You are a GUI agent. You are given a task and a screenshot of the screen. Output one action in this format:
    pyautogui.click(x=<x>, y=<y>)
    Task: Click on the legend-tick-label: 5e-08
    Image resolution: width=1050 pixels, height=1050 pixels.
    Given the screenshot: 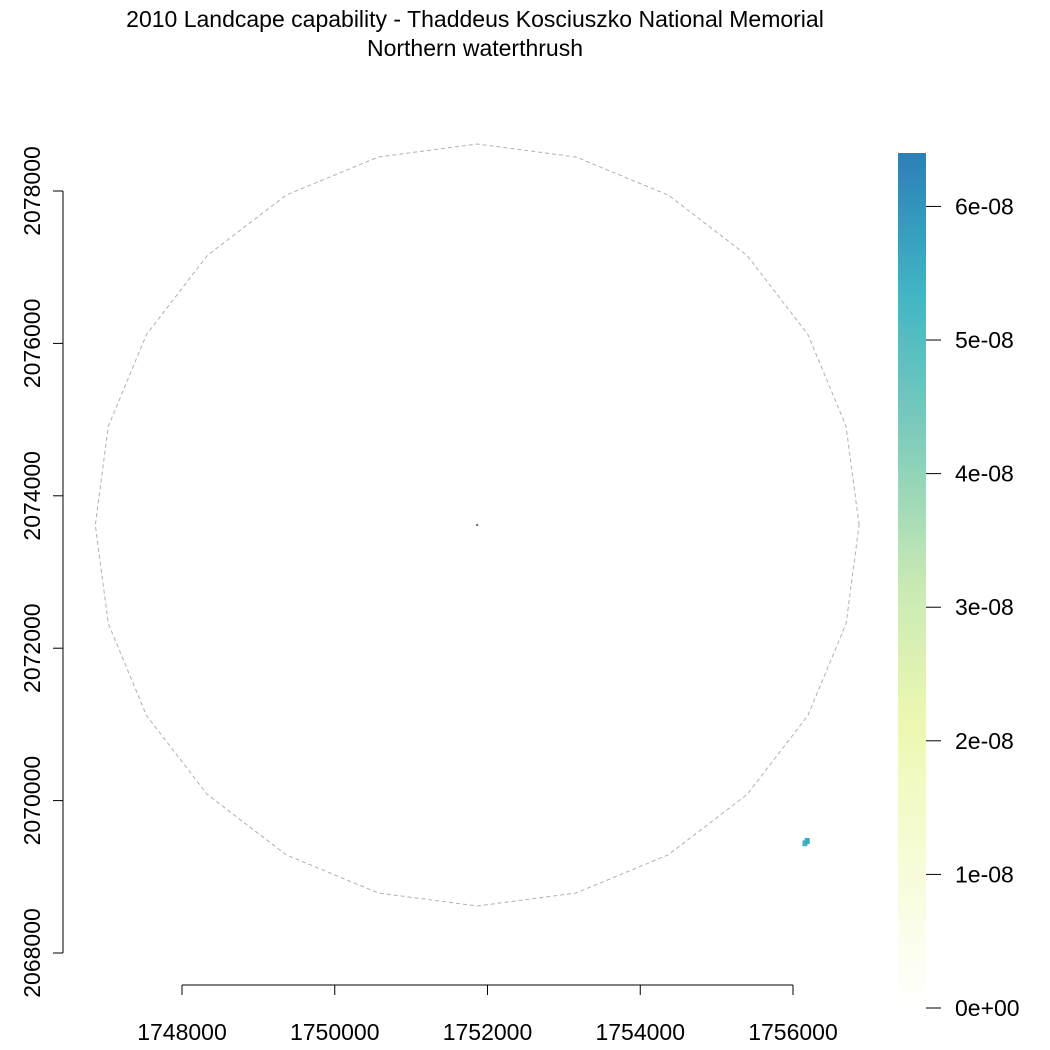 What is the action you would take?
    pyautogui.click(x=984, y=340)
    